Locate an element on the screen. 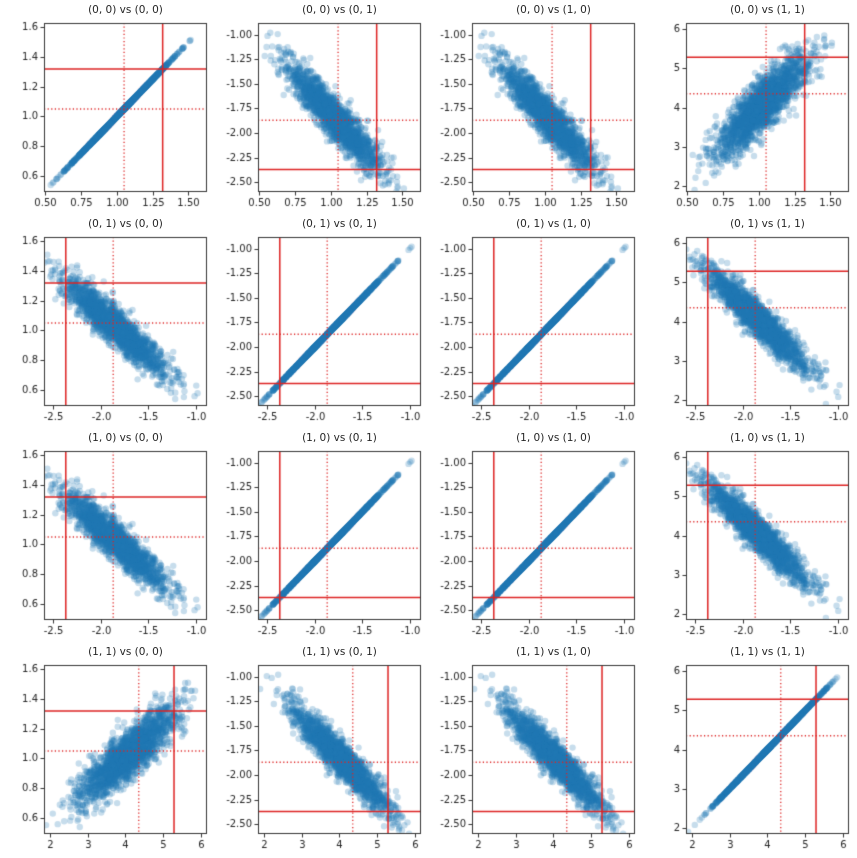 The width and height of the screenshot is (857, 858). plot-title: (0, 0) vs (1, 1) is located at coordinates (767, 10).